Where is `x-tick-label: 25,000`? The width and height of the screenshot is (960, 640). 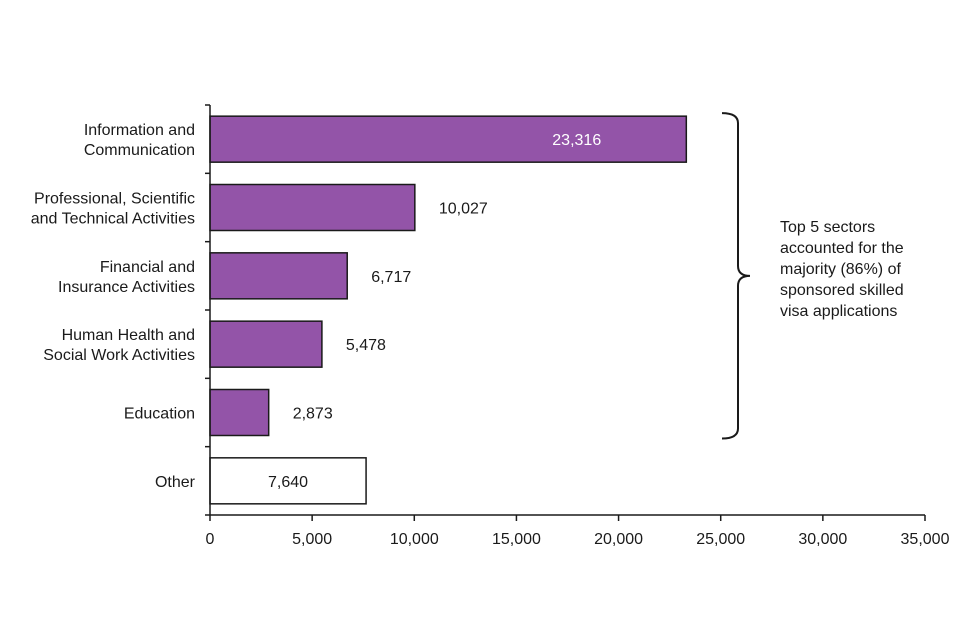 x-tick-label: 25,000 is located at coordinates (720, 539).